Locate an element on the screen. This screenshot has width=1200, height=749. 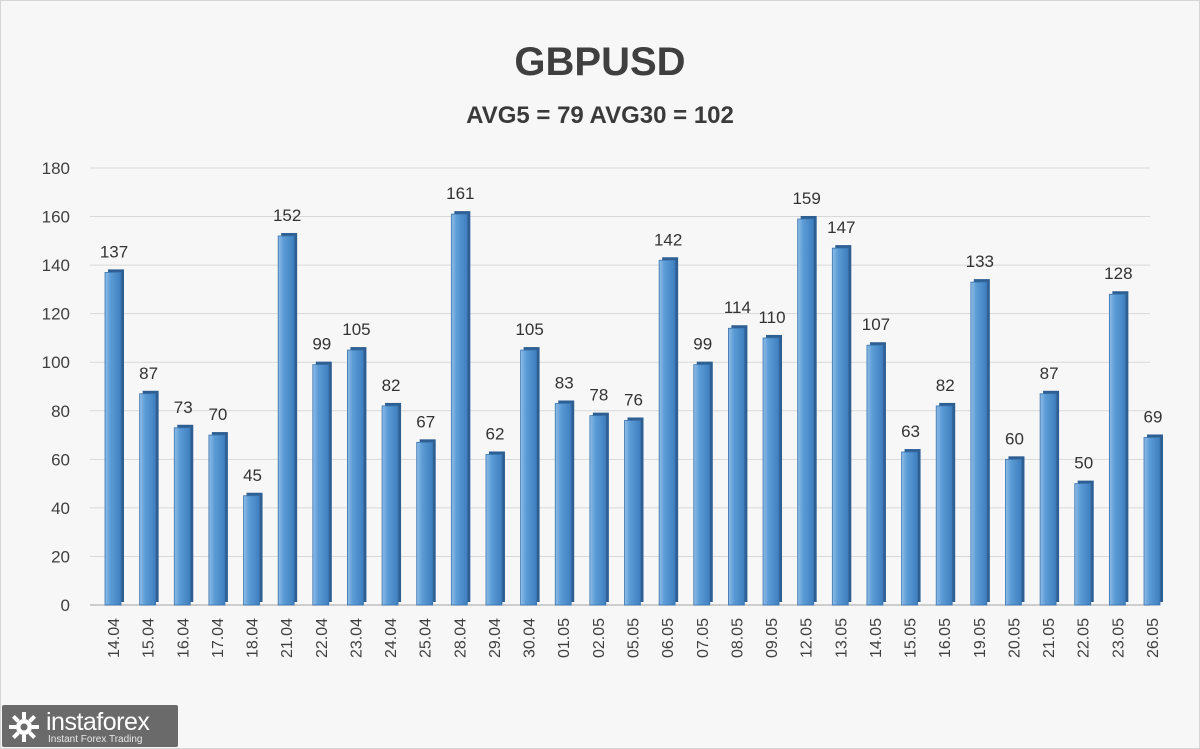
x-tick-label: 22.04 is located at coordinates (322, 638).